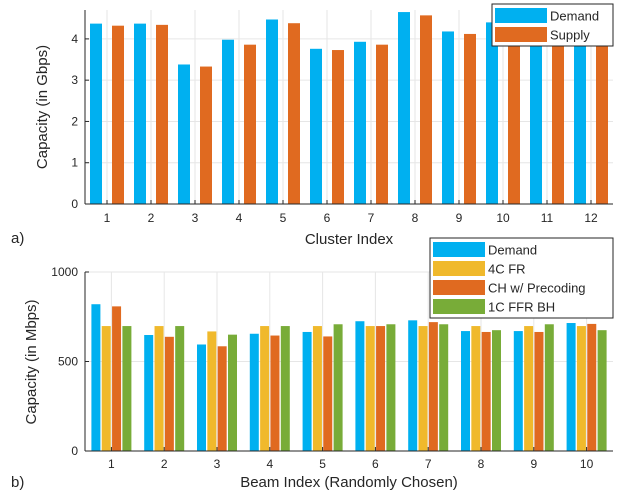 The height and width of the screenshot is (497, 623). Describe the element at coordinates (415, 218) in the screenshot. I see `chart-a-x-tick-label: 8` at that location.